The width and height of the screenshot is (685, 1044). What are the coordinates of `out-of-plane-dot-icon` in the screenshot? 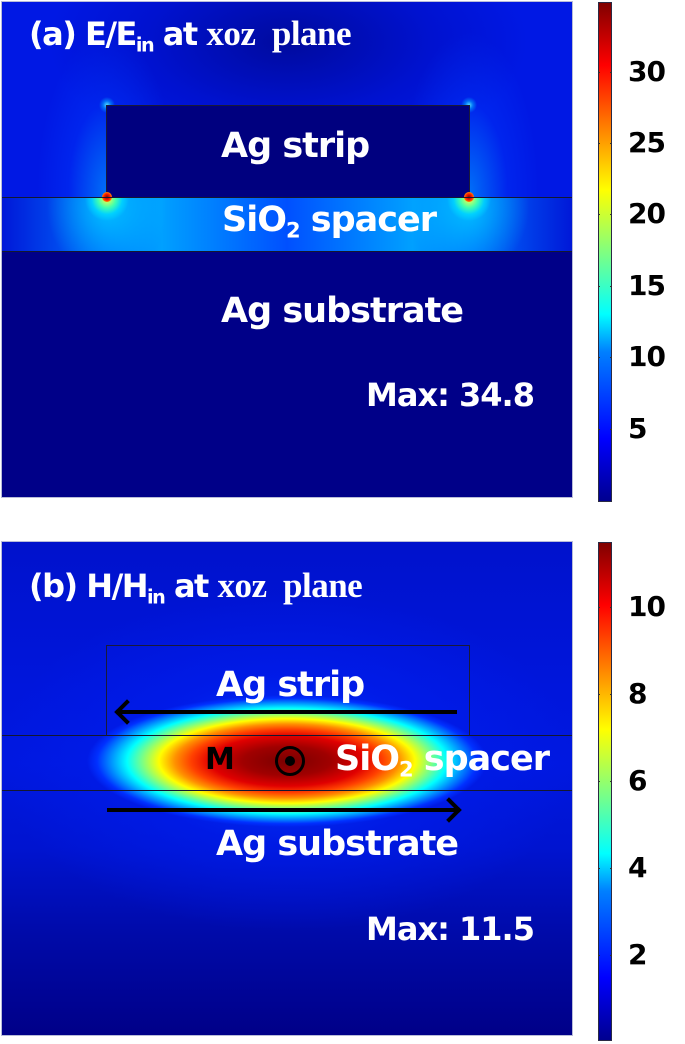 It's located at (290, 761).